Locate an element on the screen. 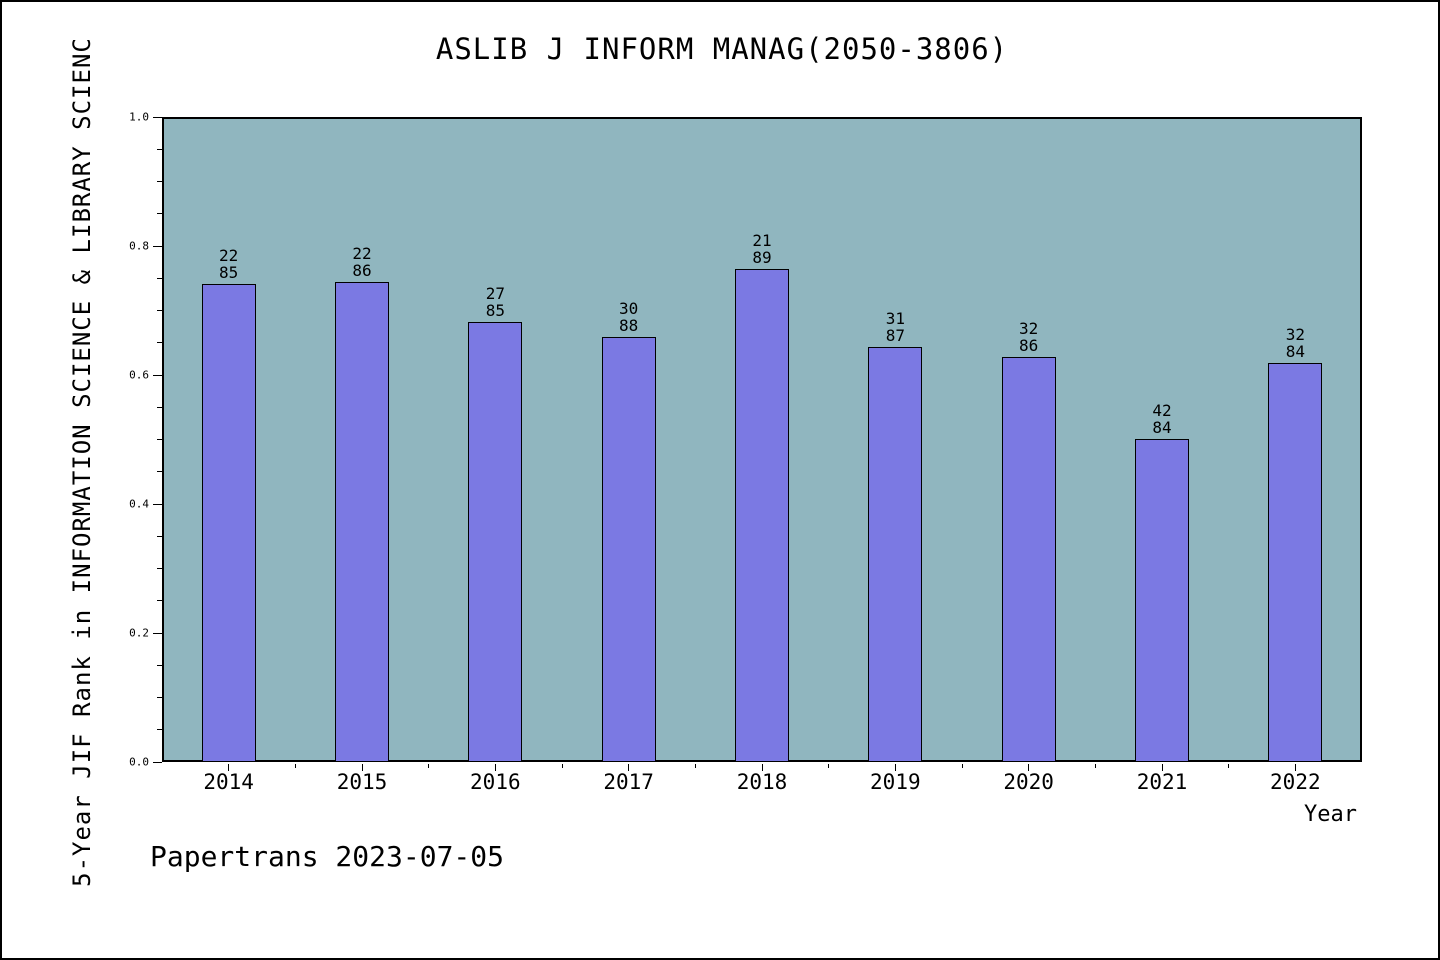 The image size is (1440, 960). bar-value-label: 30 88 is located at coordinates (629, 317).